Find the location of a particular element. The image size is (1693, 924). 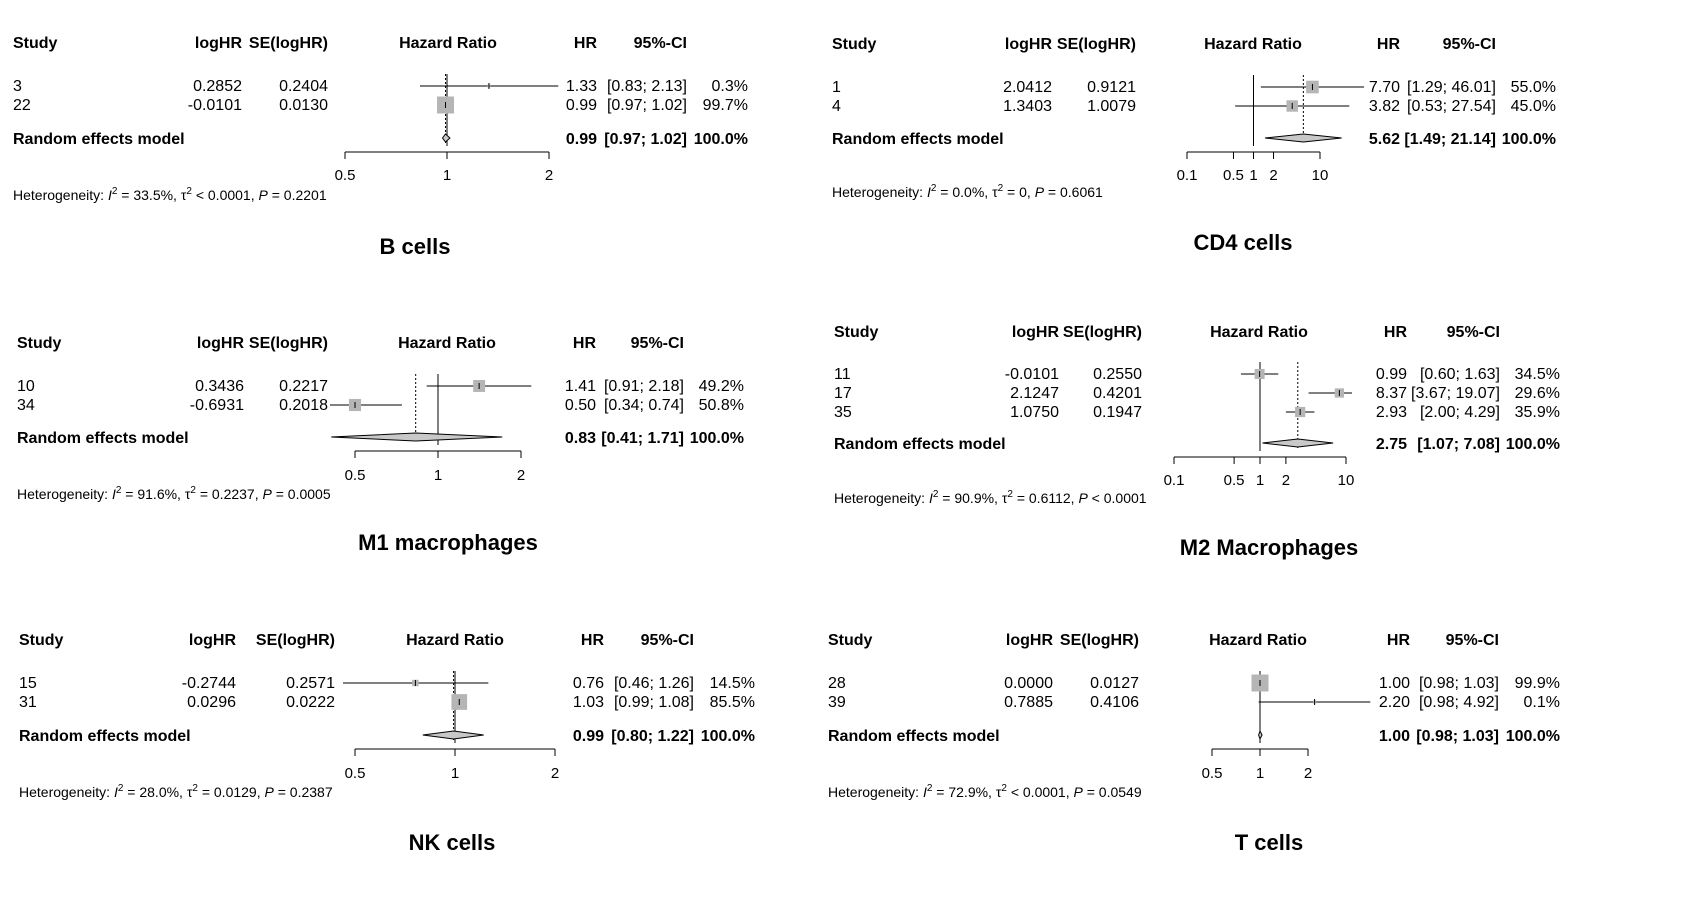

ci-value: [0.91; 2.18] is located at coordinates (644, 386).